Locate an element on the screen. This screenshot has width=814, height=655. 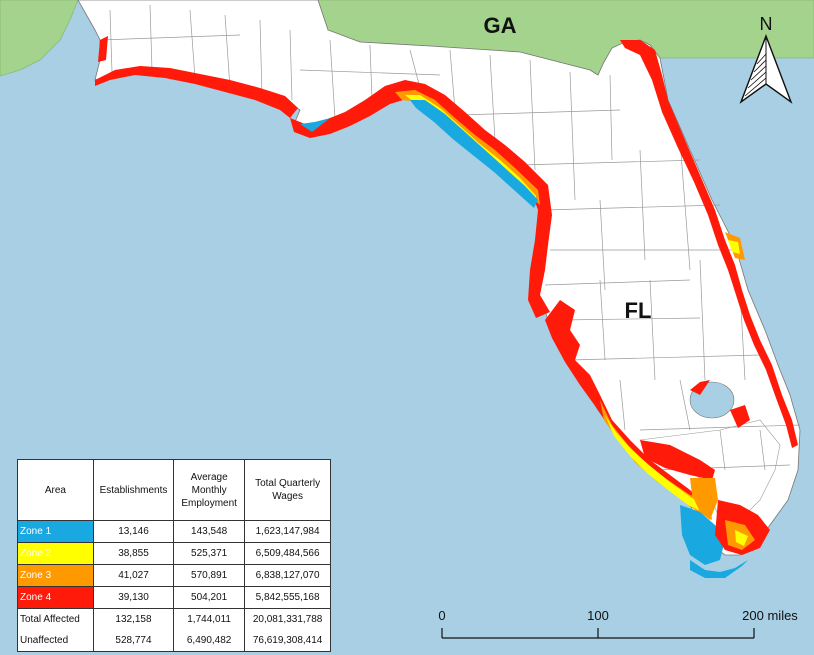
row-establishments: 38,855 is located at coordinates (133, 553).